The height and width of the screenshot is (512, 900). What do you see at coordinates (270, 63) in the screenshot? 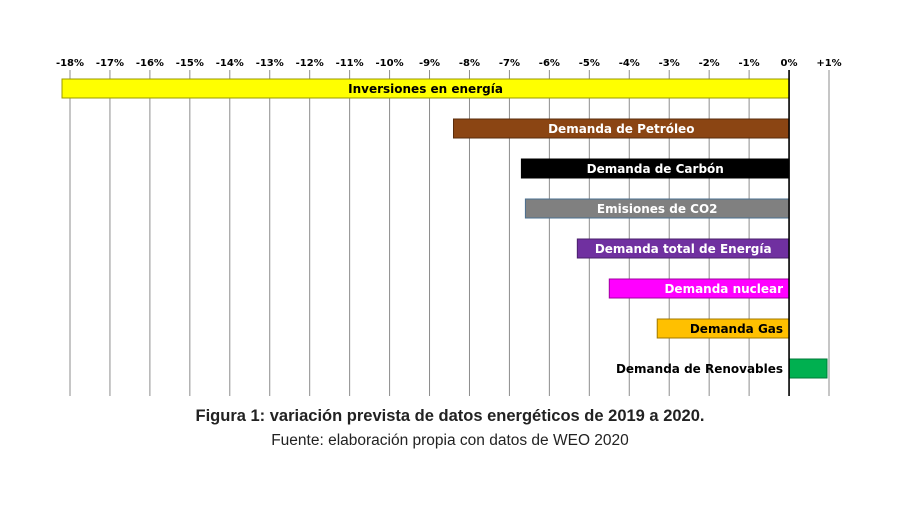
I see `x-tick-label: -13%` at bounding box center [270, 63].